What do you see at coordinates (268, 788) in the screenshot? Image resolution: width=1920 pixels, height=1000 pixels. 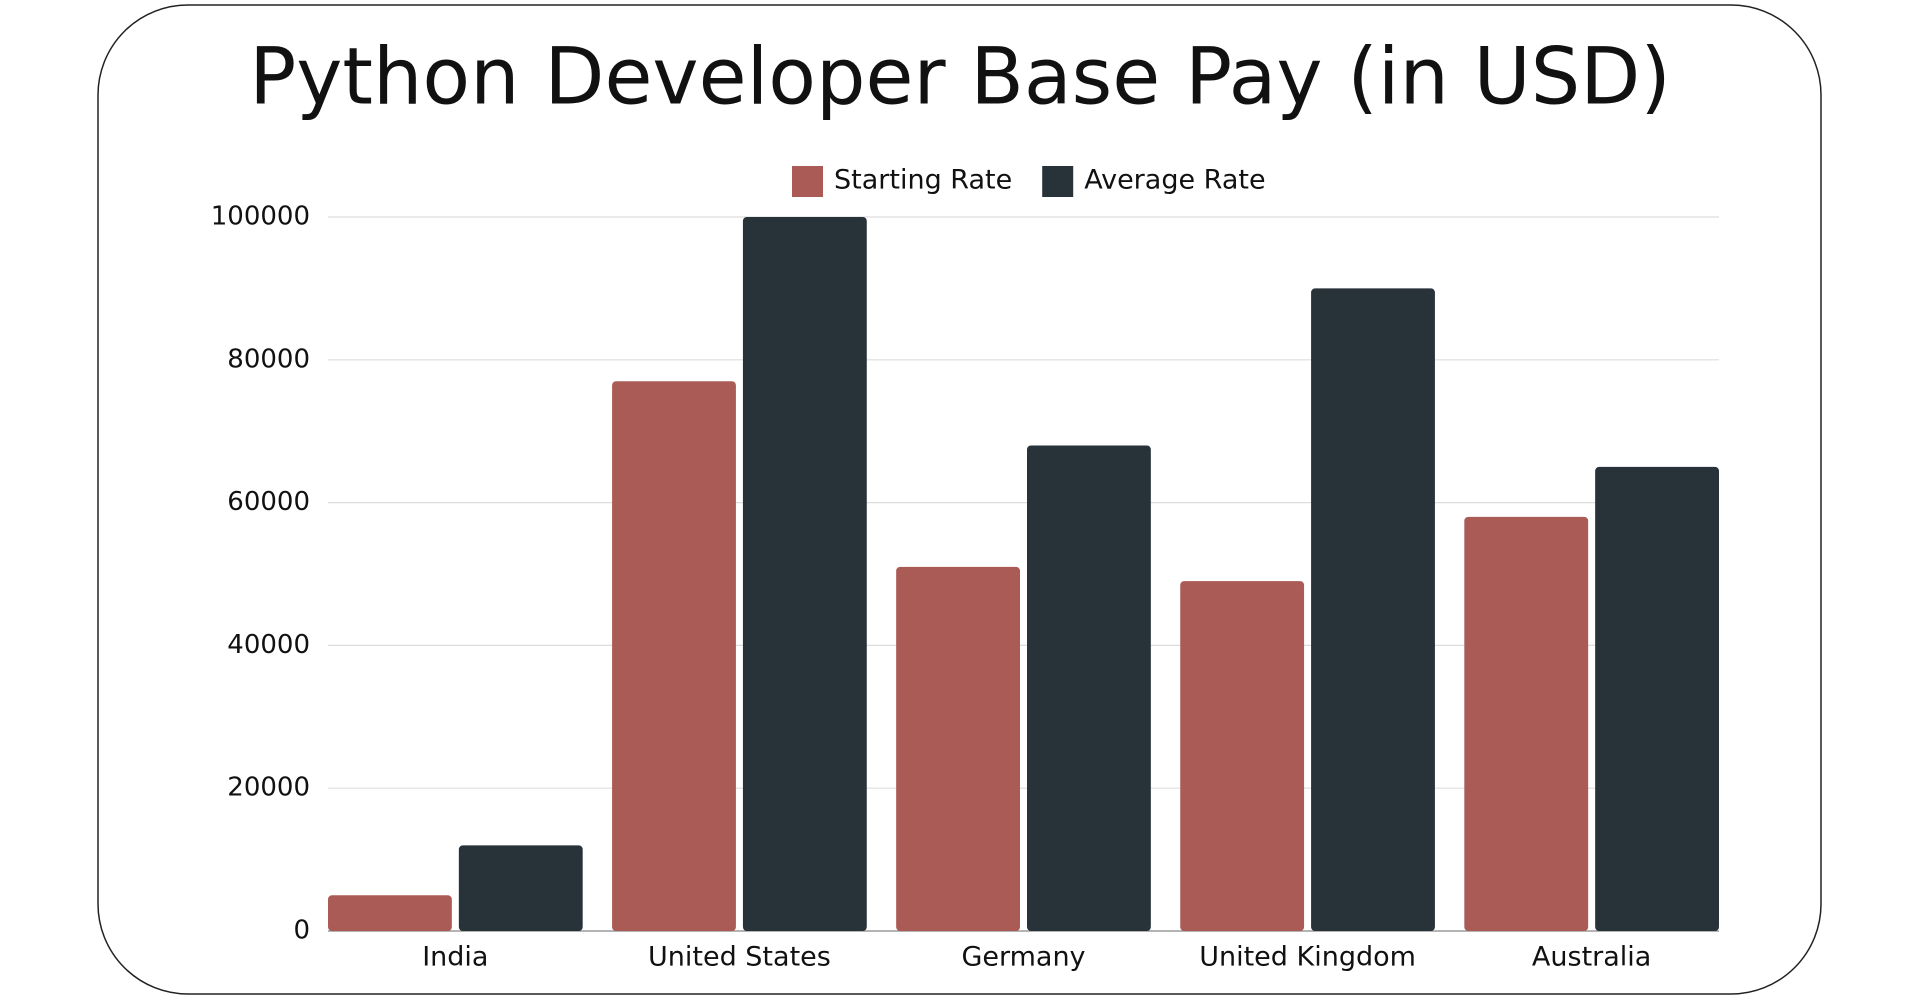 I see `y-tick-label: 20000` at bounding box center [268, 788].